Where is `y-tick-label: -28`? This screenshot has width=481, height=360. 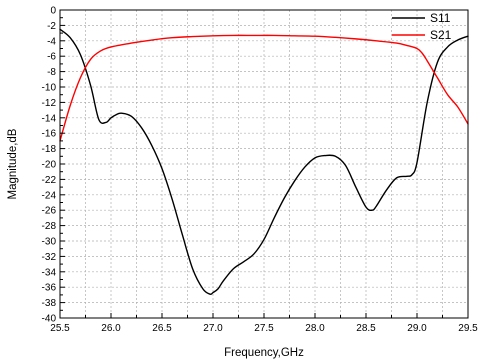
y-tick-label: -28 is located at coordinates (49, 226).